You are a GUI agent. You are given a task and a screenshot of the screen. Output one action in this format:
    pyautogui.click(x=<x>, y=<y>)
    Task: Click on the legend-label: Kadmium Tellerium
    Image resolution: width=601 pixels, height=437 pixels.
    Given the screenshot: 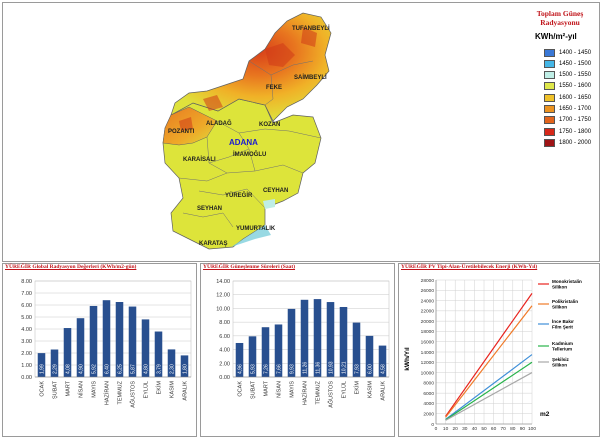 What is the action you would take?
    pyautogui.click(x=562, y=346)
    